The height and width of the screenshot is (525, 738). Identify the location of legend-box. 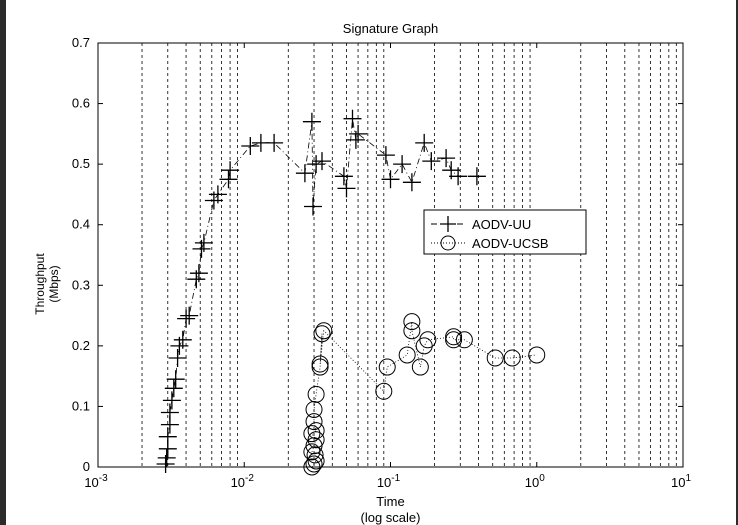
(505, 232).